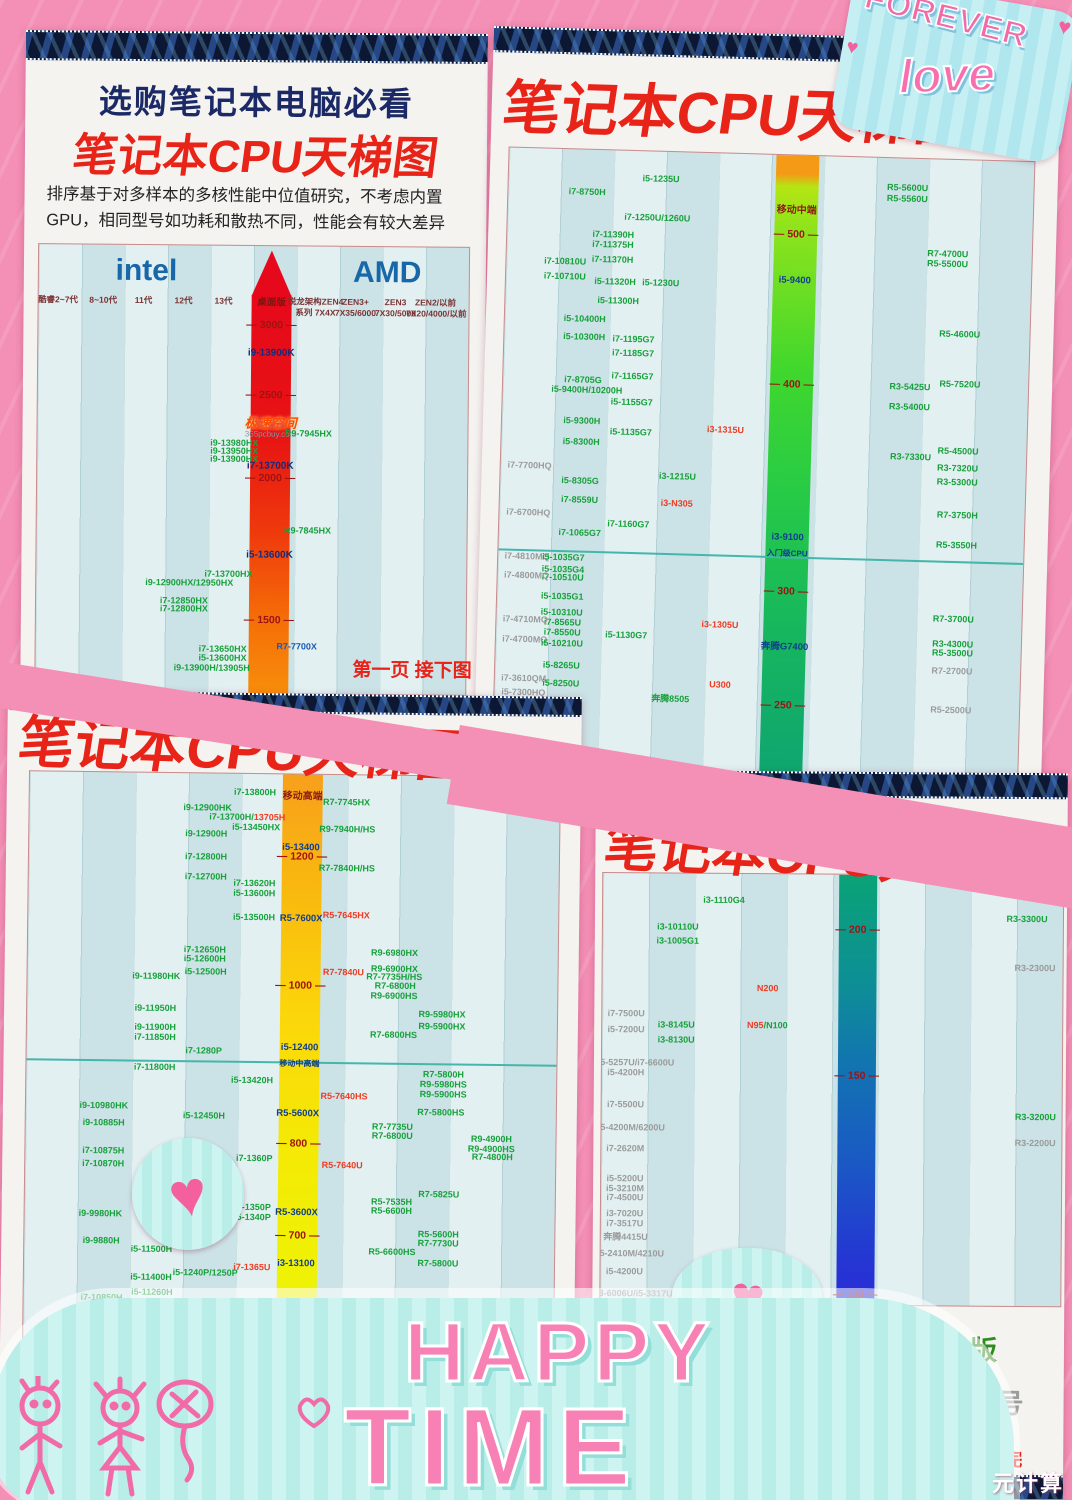  What do you see at coordinates (391, 1211) in the screenshot?
I see `cpu-label: R5-6600H` at bounding box center [391, 1211].